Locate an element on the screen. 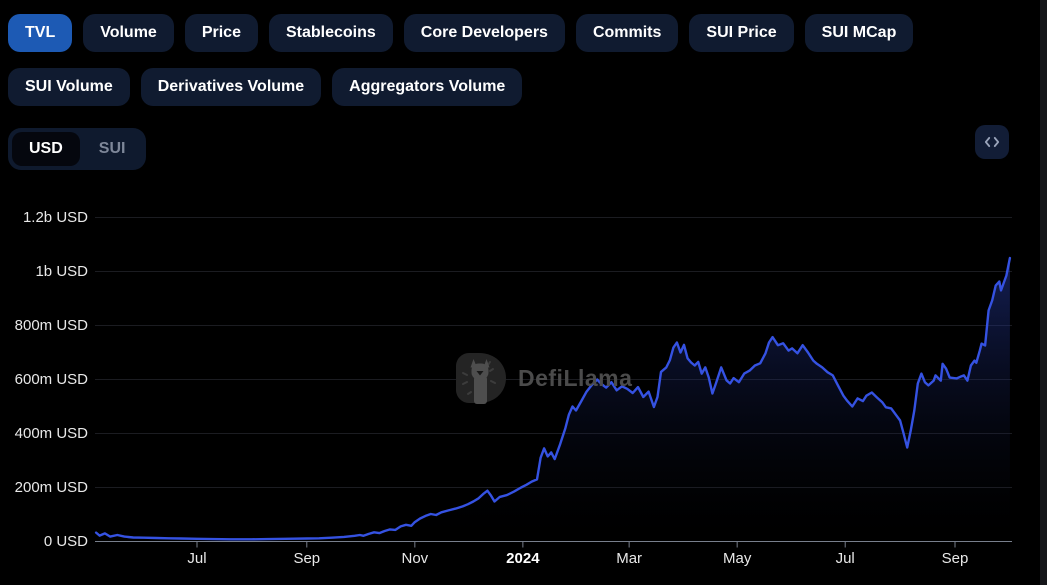 This screenshot has width=1047, height=585. y-axis-label: 1b USD is located at coordinates (61, 271).